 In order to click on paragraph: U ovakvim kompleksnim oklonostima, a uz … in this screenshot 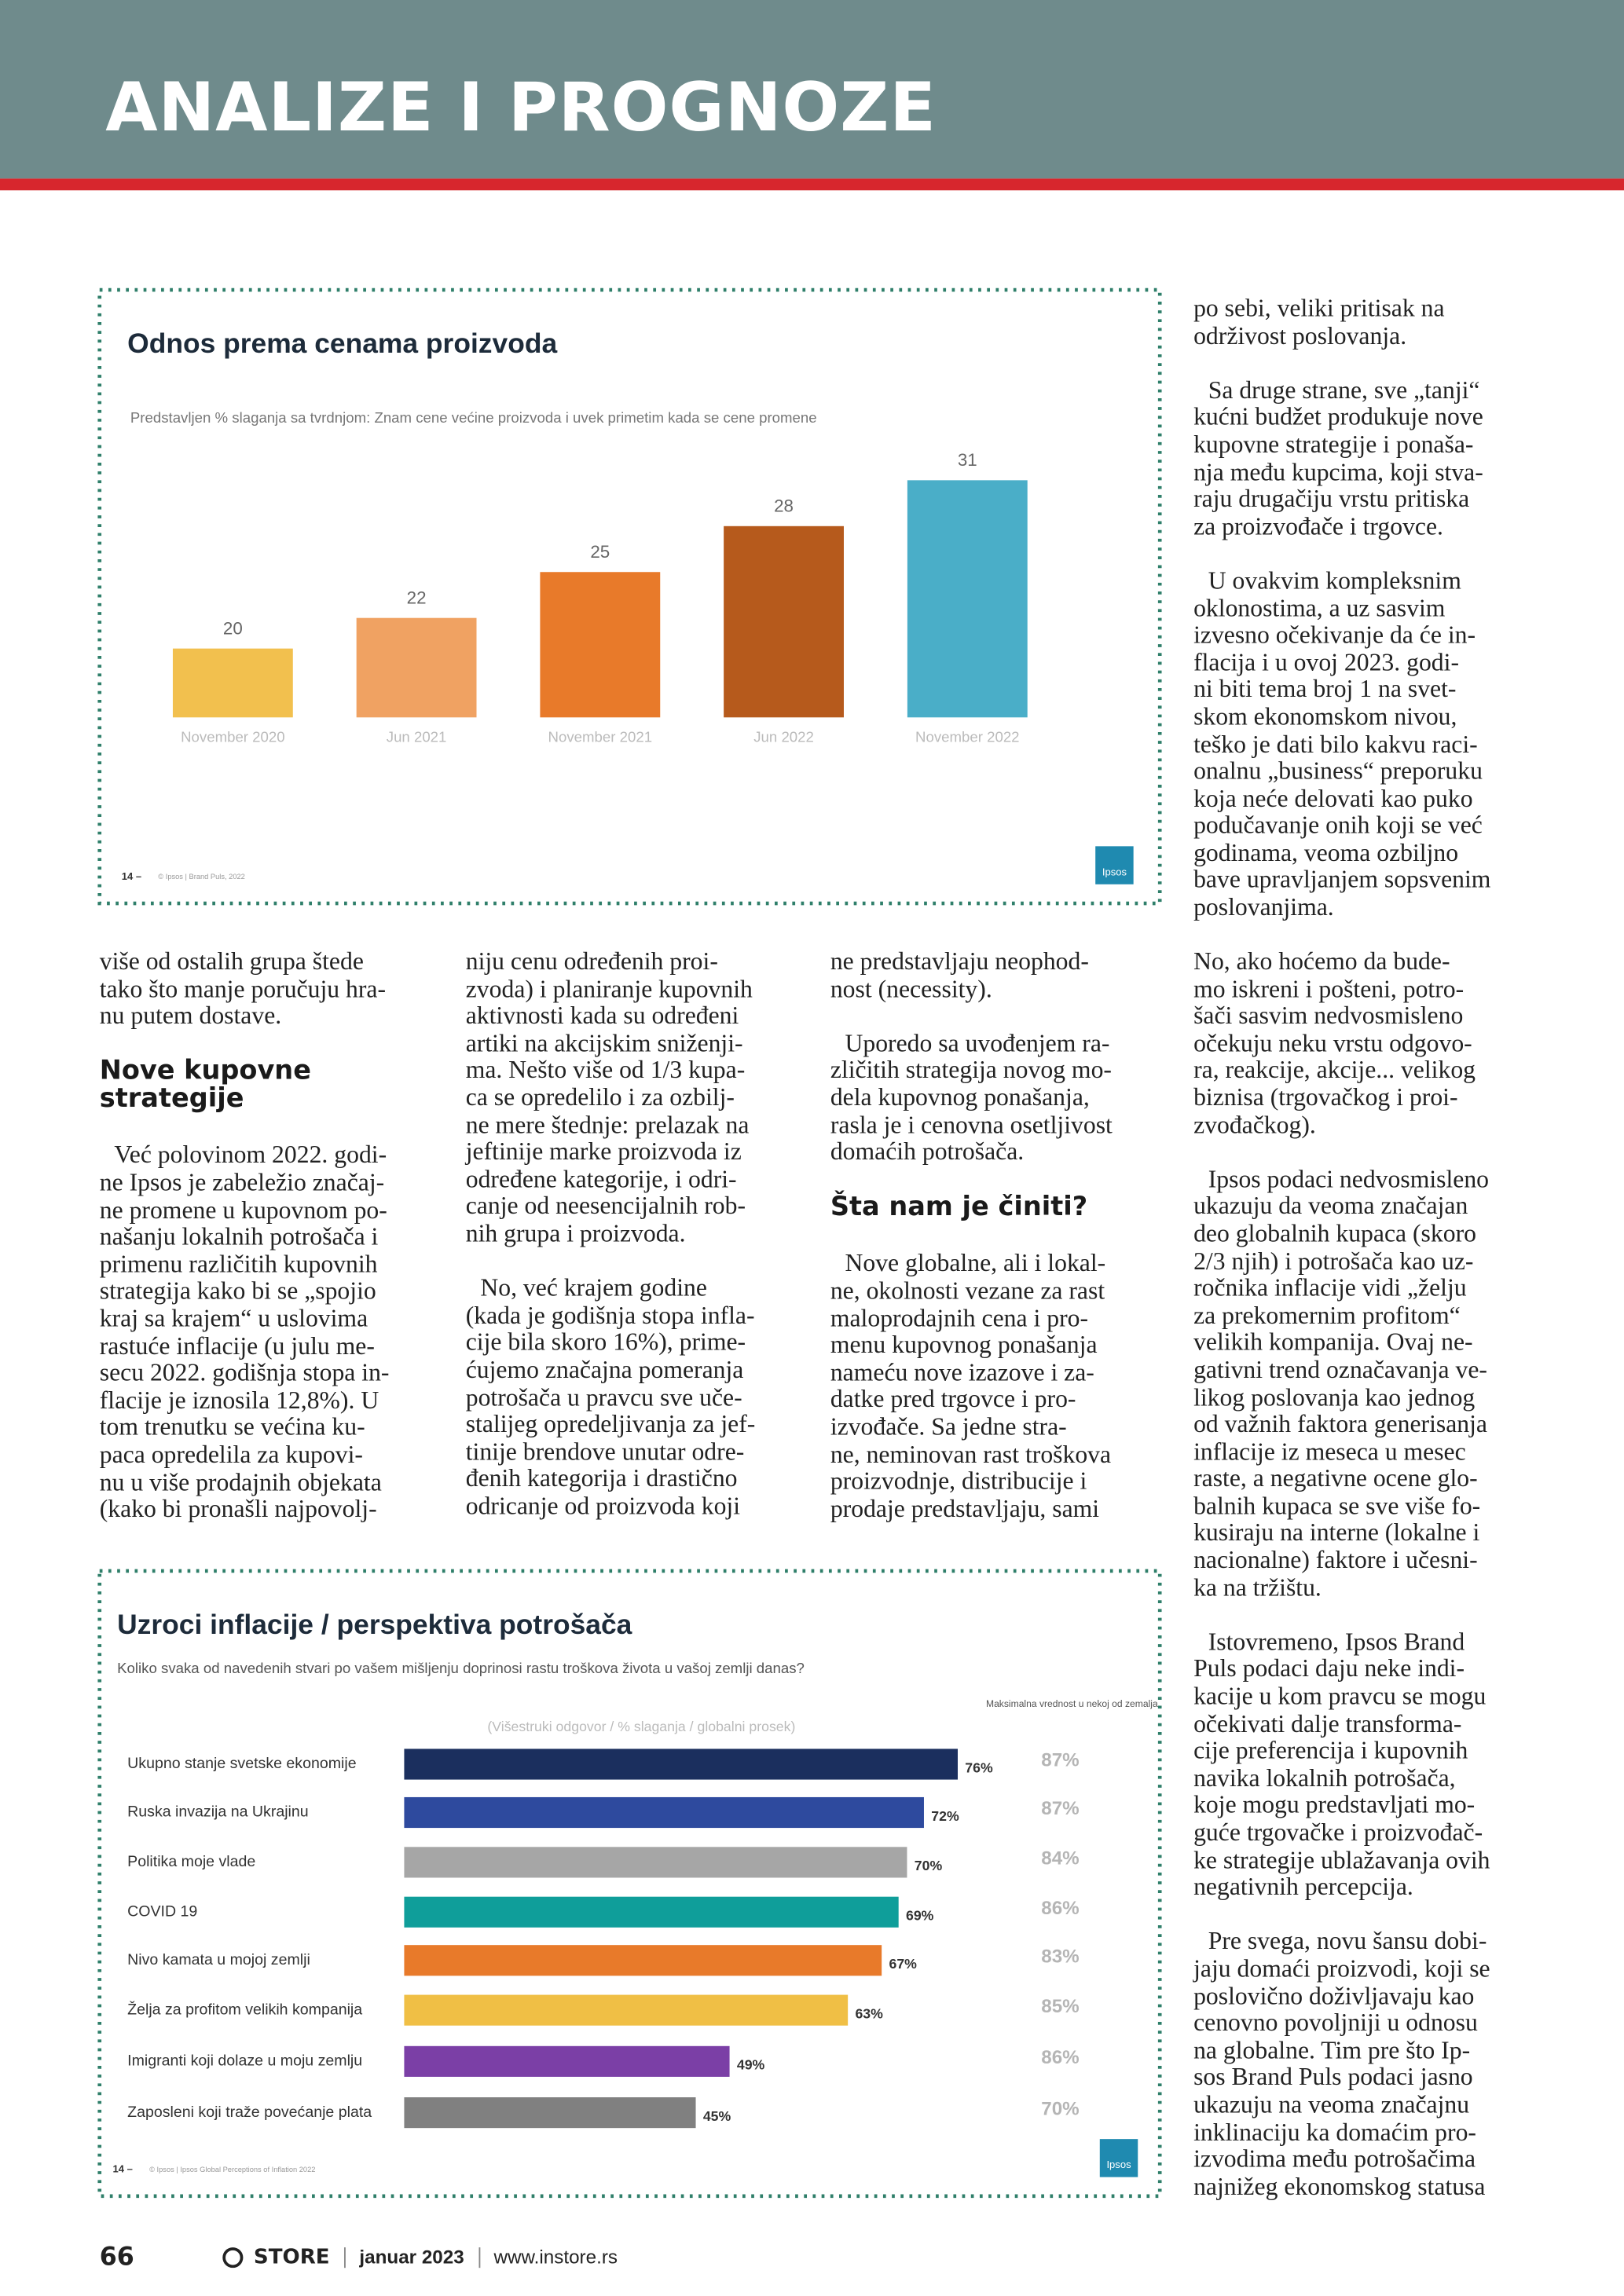, I will do `click(1342, 743)`.